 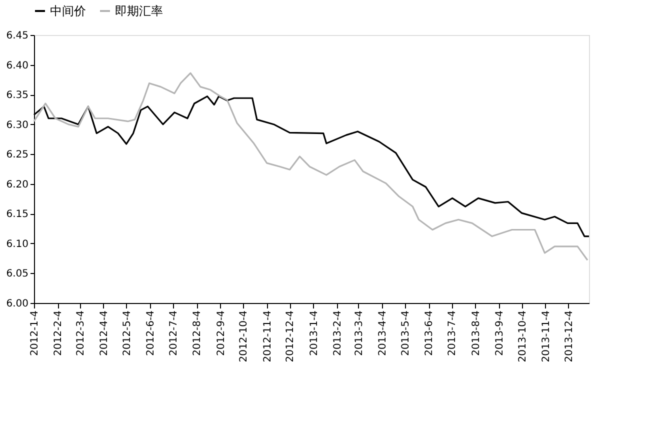 What do you see at coordinates (17, 125) in the screenshot?
I see `y-tick-label: 6.30` at bounding box center [17, 125].